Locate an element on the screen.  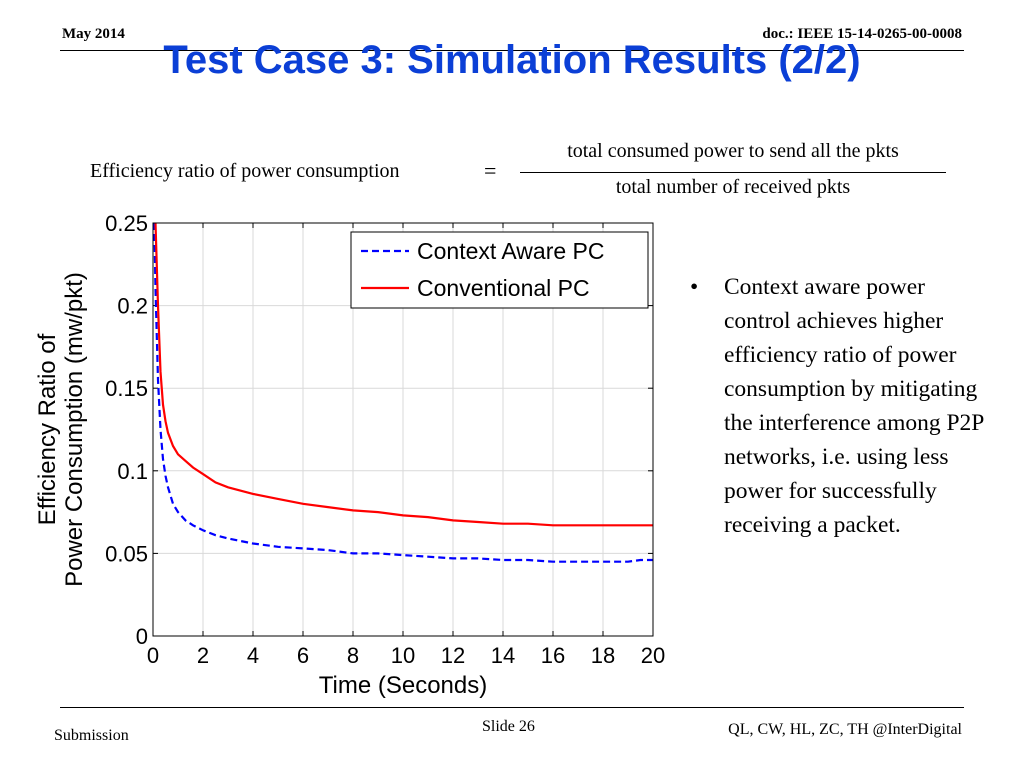
x-tick-label: 18 is located at coordinates (603, 655).